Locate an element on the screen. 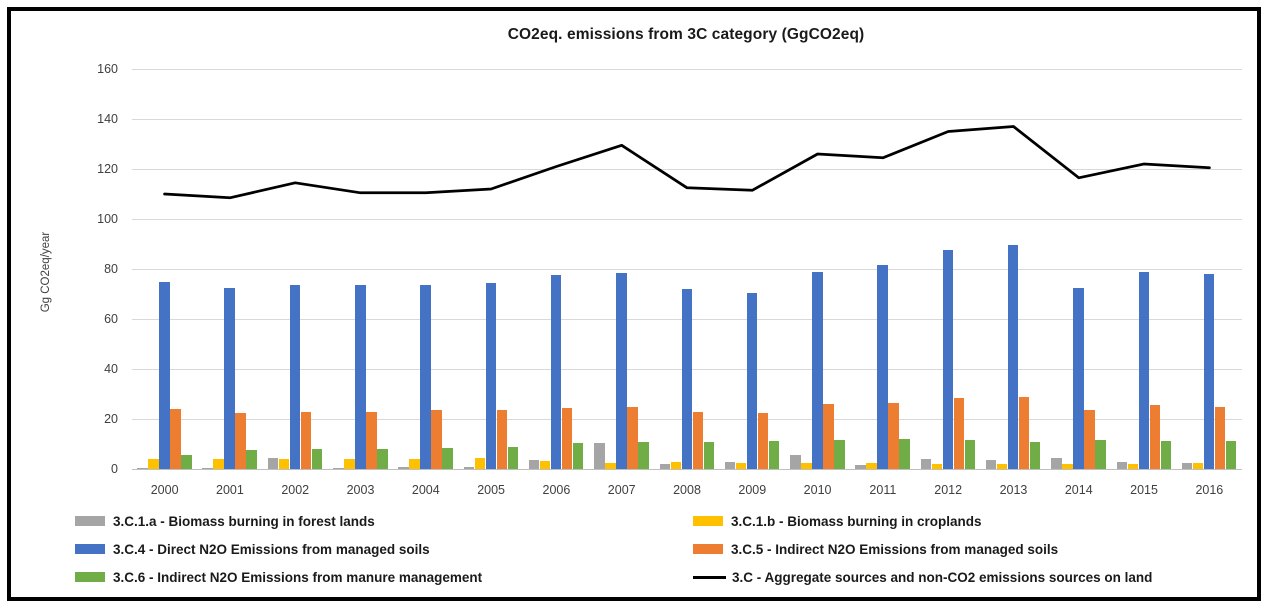  bar-series-4-year-2001 is located at coordinates (240, 440).